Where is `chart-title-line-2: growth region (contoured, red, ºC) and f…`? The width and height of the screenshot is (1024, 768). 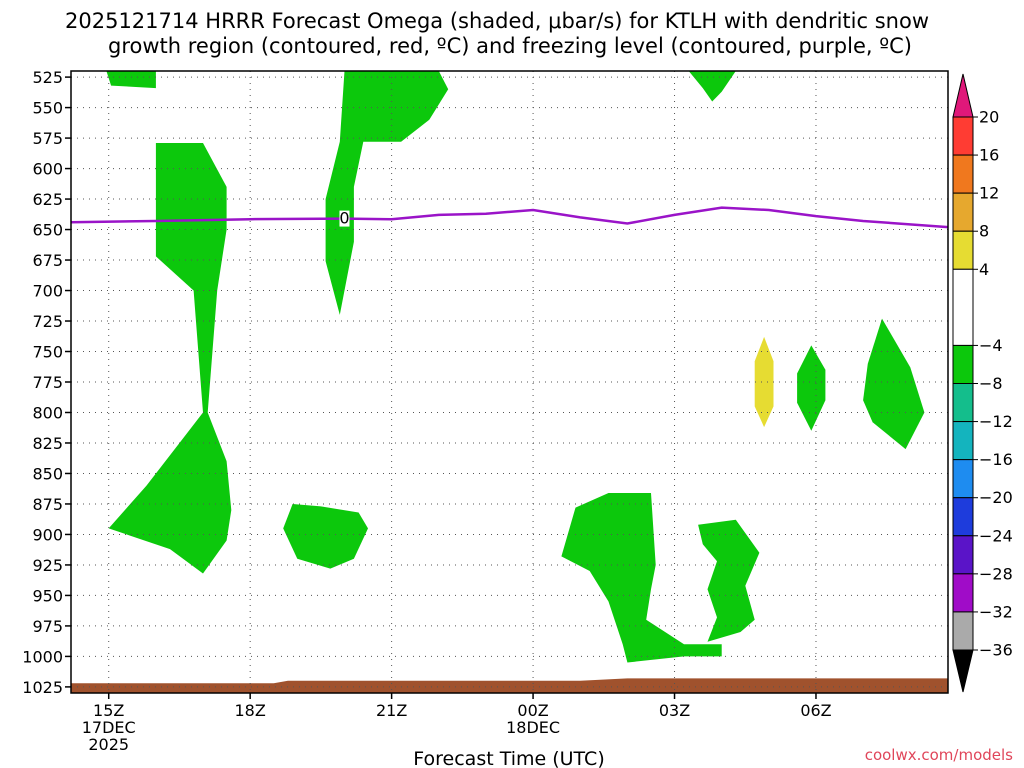 chart-title-line-2: growth region (contoured, red, ºC) and f… is located at coordinates (510, 46).